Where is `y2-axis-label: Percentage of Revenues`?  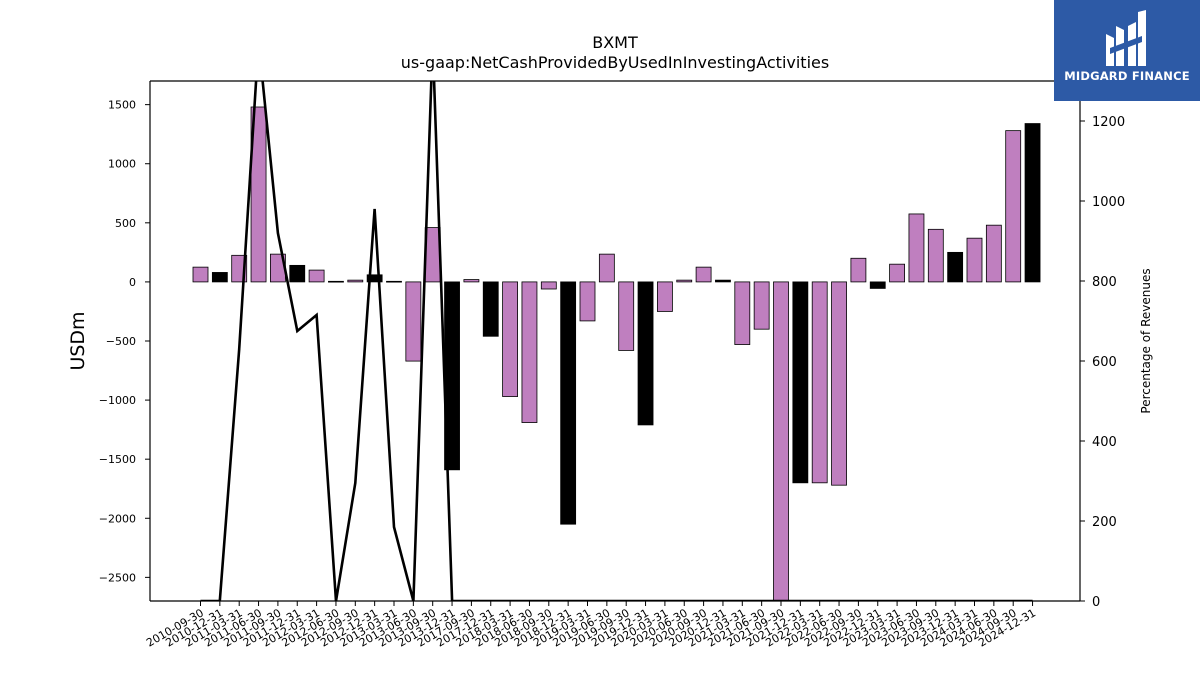 y2-axis-label: Percentage of Revenues is located at coordinates (1146, 340).